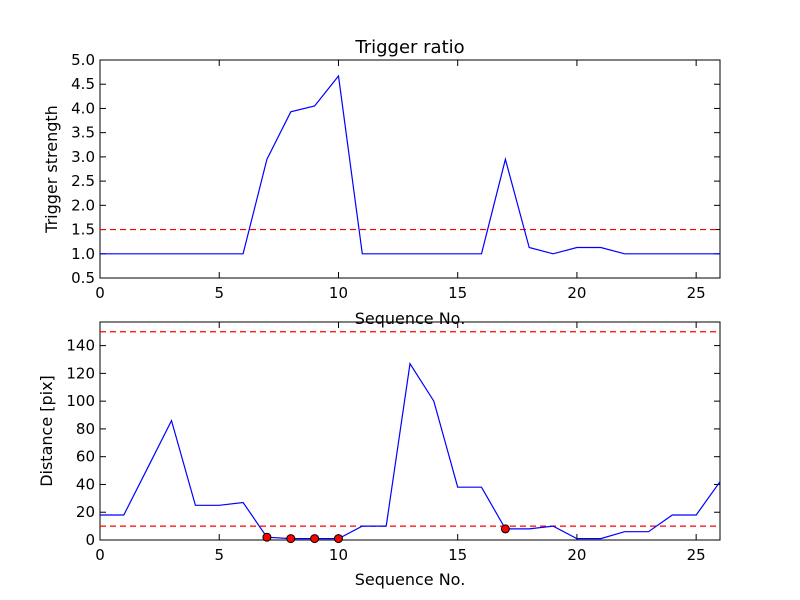 This screenshot has height=600, width=800. Describe the element at coordinates (83, 205) in the screenshot. I see `y-tick-label: 2.0` at that location.